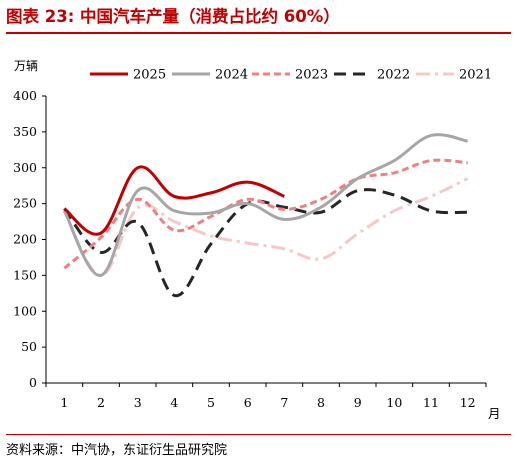 The image size is (517, 460). I want to click on y-axis-unit: 万辆, so click(26, 66).